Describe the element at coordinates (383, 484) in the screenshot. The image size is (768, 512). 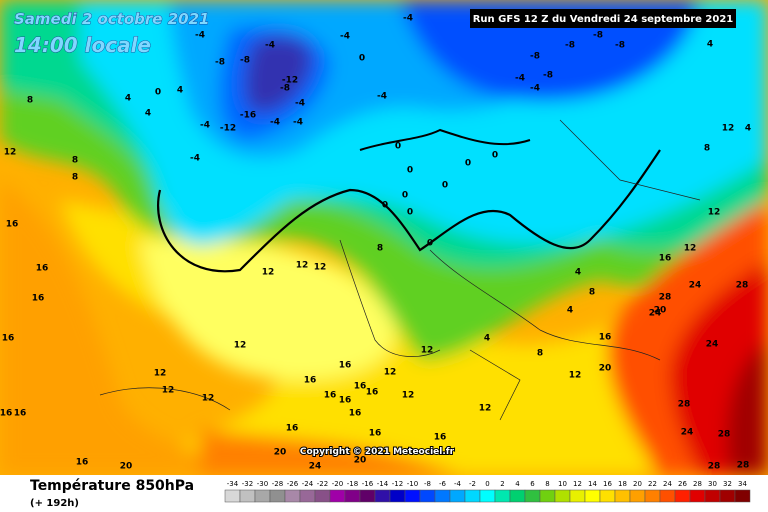
I see `scale-label: -14` at that location.